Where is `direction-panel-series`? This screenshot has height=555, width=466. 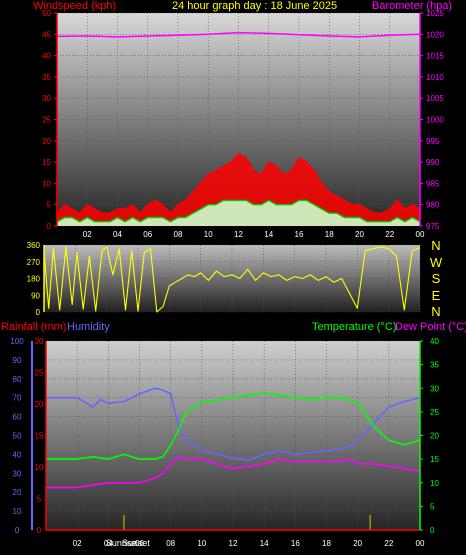 direction-panel-series is located at coordinates (232, 279).